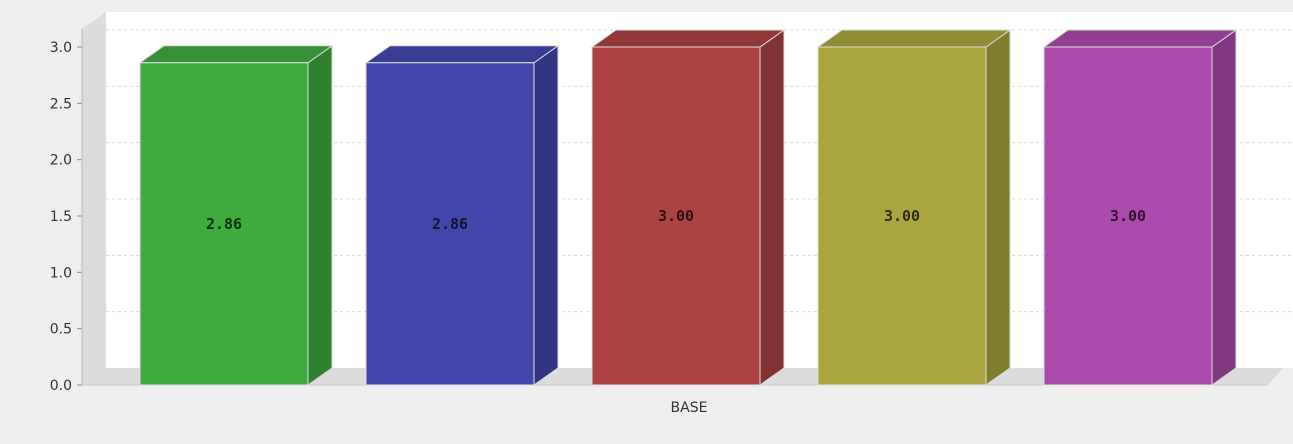 Image resolution: width=1293 pixels, height=444 pixels. I want to click on y-tick-label: 3.0, so click(61, 48).